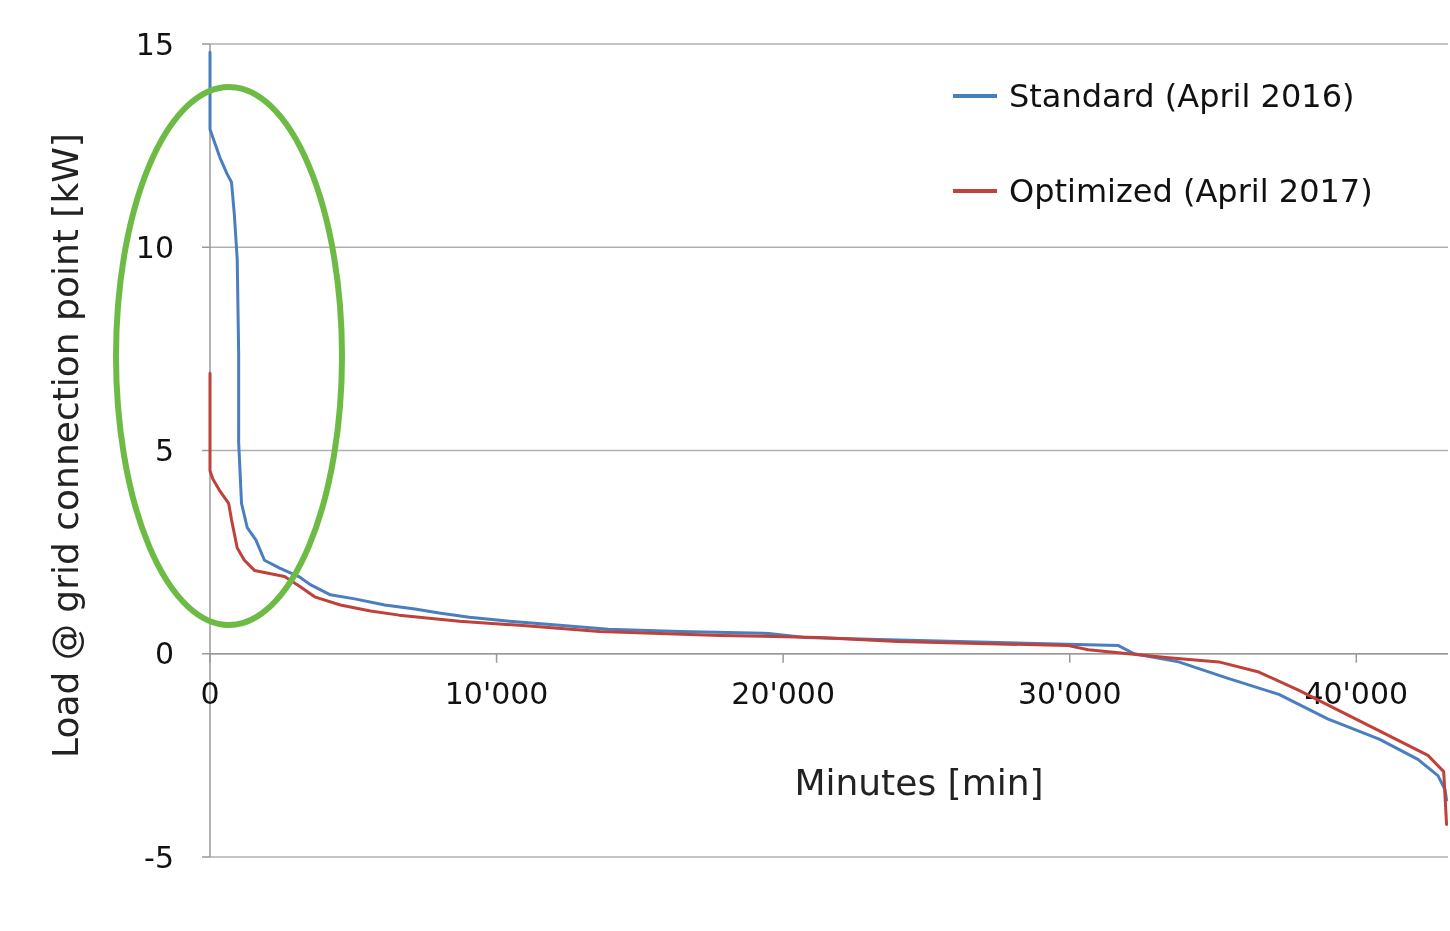  What do you see at coordinates (159, 857) in the screenshot?
I see `y-tick-label: -5` at bounding box center [159, 857].